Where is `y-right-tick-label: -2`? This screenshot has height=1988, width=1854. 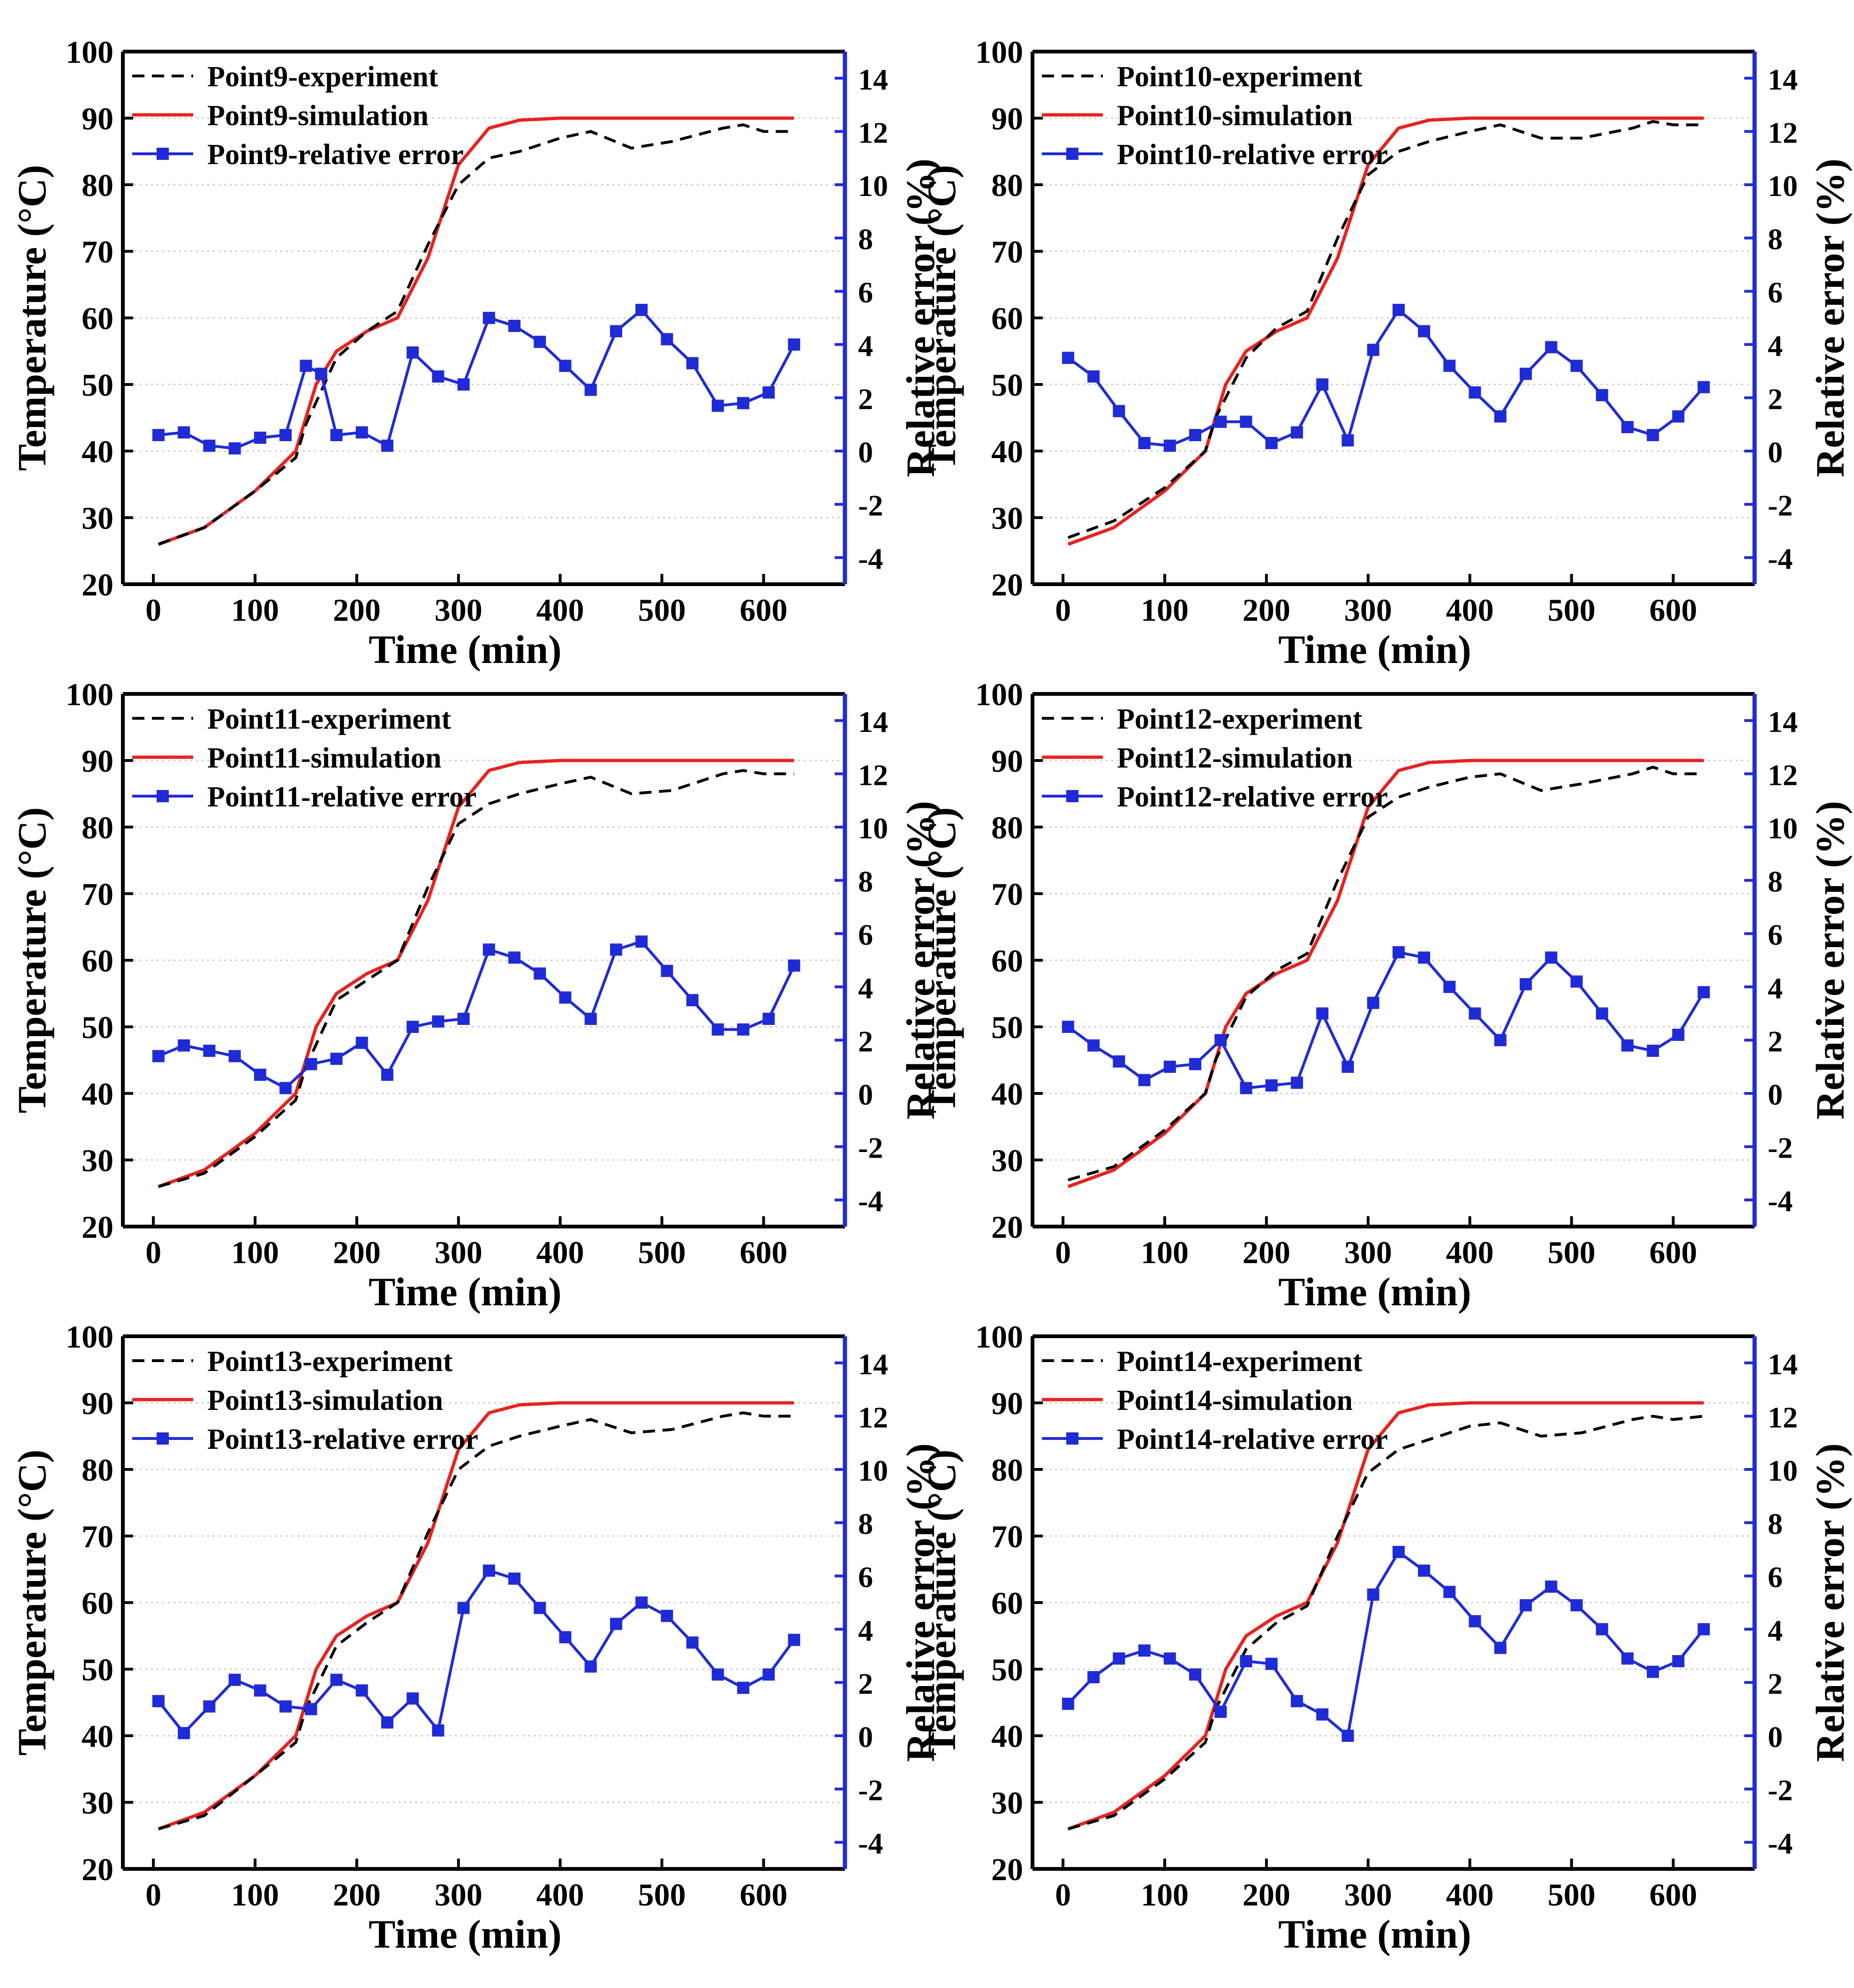 y-right-tick-label: -2 is located at coordinates (870, 506).